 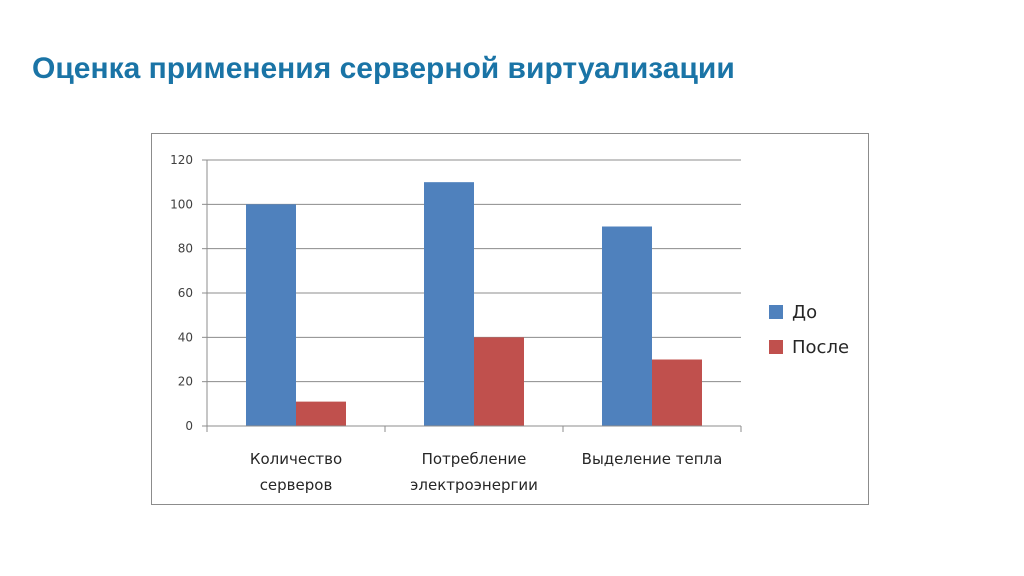 I want to click on y-tick-label: 100, so click(x=181, y=204).